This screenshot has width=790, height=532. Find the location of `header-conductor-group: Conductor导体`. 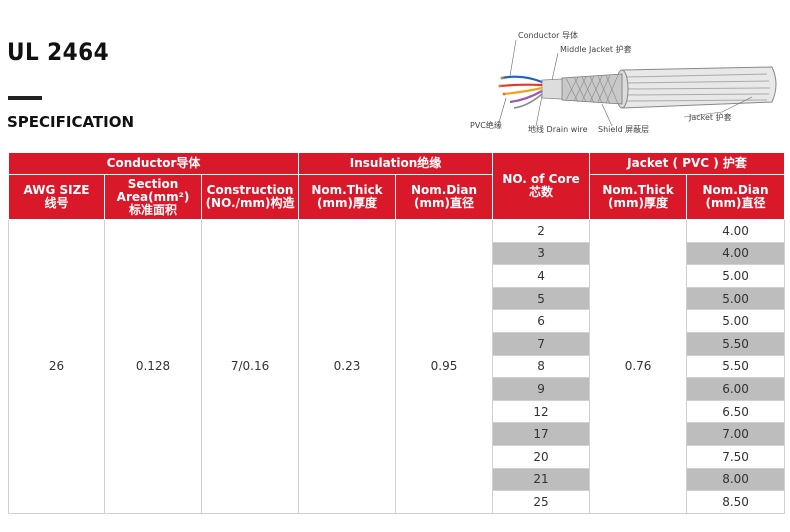

header-conductor-group: Conductor导体 is located at coordinates (153, 163).